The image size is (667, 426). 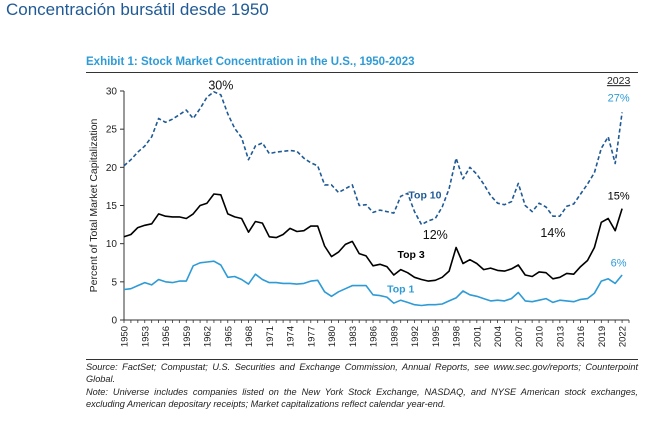 What do you see at coordinates (166, 336) in the screenshot?
I see `x-tick-label: 1956` at bounding box center [166, 336].